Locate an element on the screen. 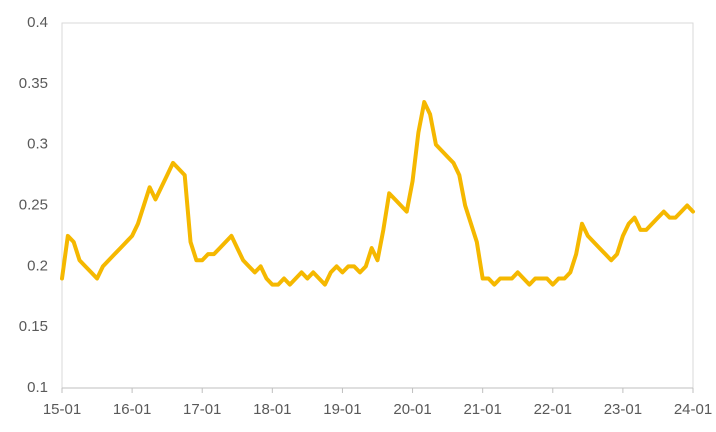  y-tick-label: 0.4 is located at coordinates (37, 22).